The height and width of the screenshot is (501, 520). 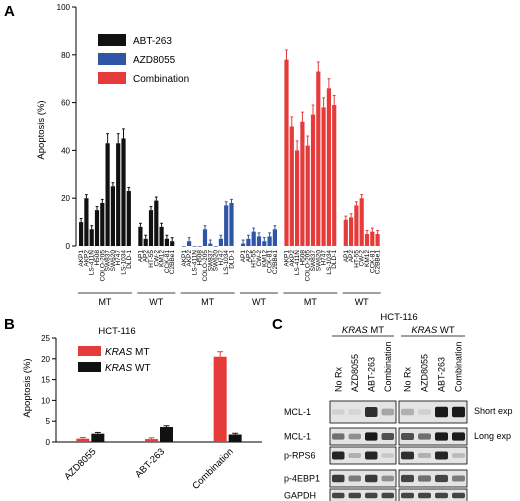 I want to click on blot-group-header-rest: WT, so click(x=446, y=330).